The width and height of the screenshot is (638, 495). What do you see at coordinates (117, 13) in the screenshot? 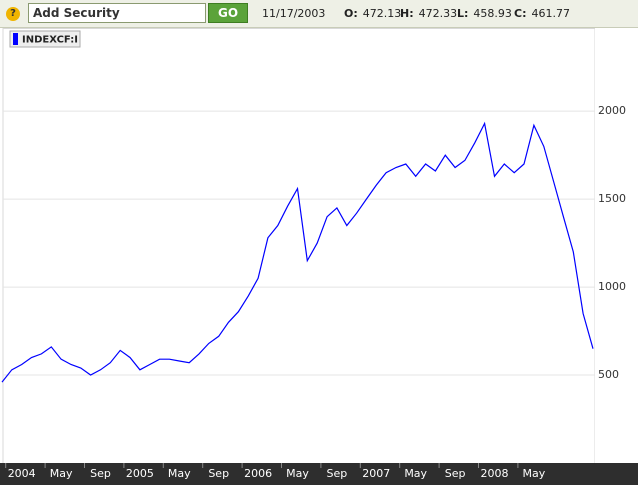
I see `security-input: Add Security` at bounding box center [117, 13].